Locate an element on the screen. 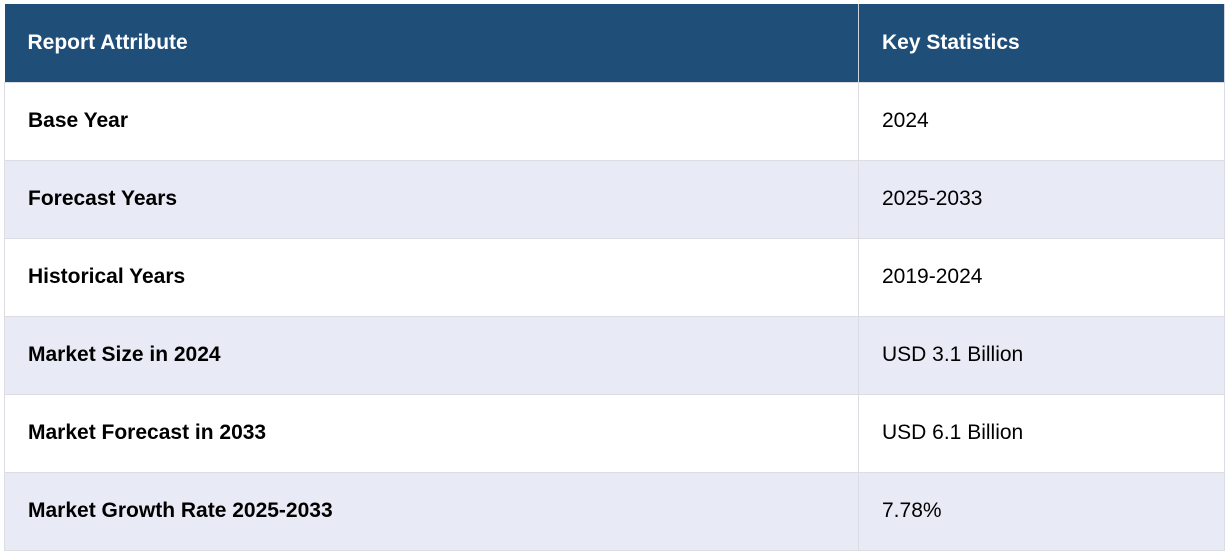 The image size is (1230, 559). header-cell: Key Statistics is located at coordinates (1041, 43).